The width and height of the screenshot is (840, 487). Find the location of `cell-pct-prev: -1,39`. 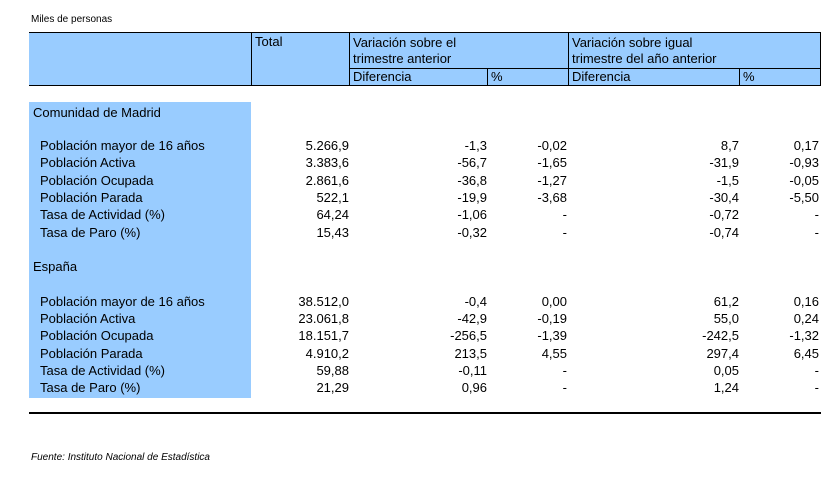

cell-pct-prev: -1,39 is located at coordinates (552, 335).